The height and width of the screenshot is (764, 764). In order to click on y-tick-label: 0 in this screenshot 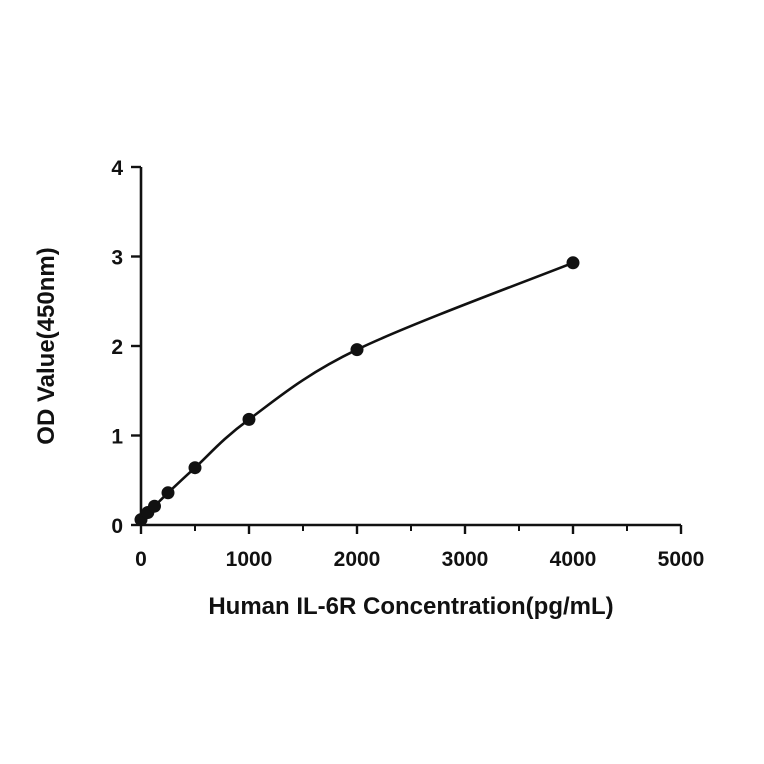, I will do `click(117, 526)`.